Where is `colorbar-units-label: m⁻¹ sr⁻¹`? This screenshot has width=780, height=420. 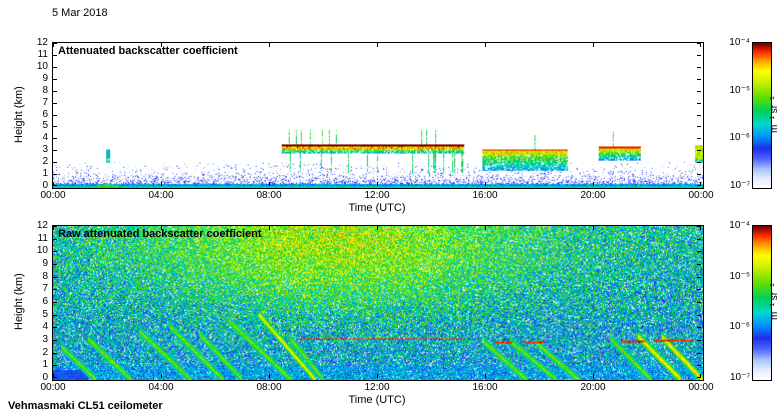 colorbar-units-label: m⁻¹ sr⁻¹ is located at coordinates (774, 302).